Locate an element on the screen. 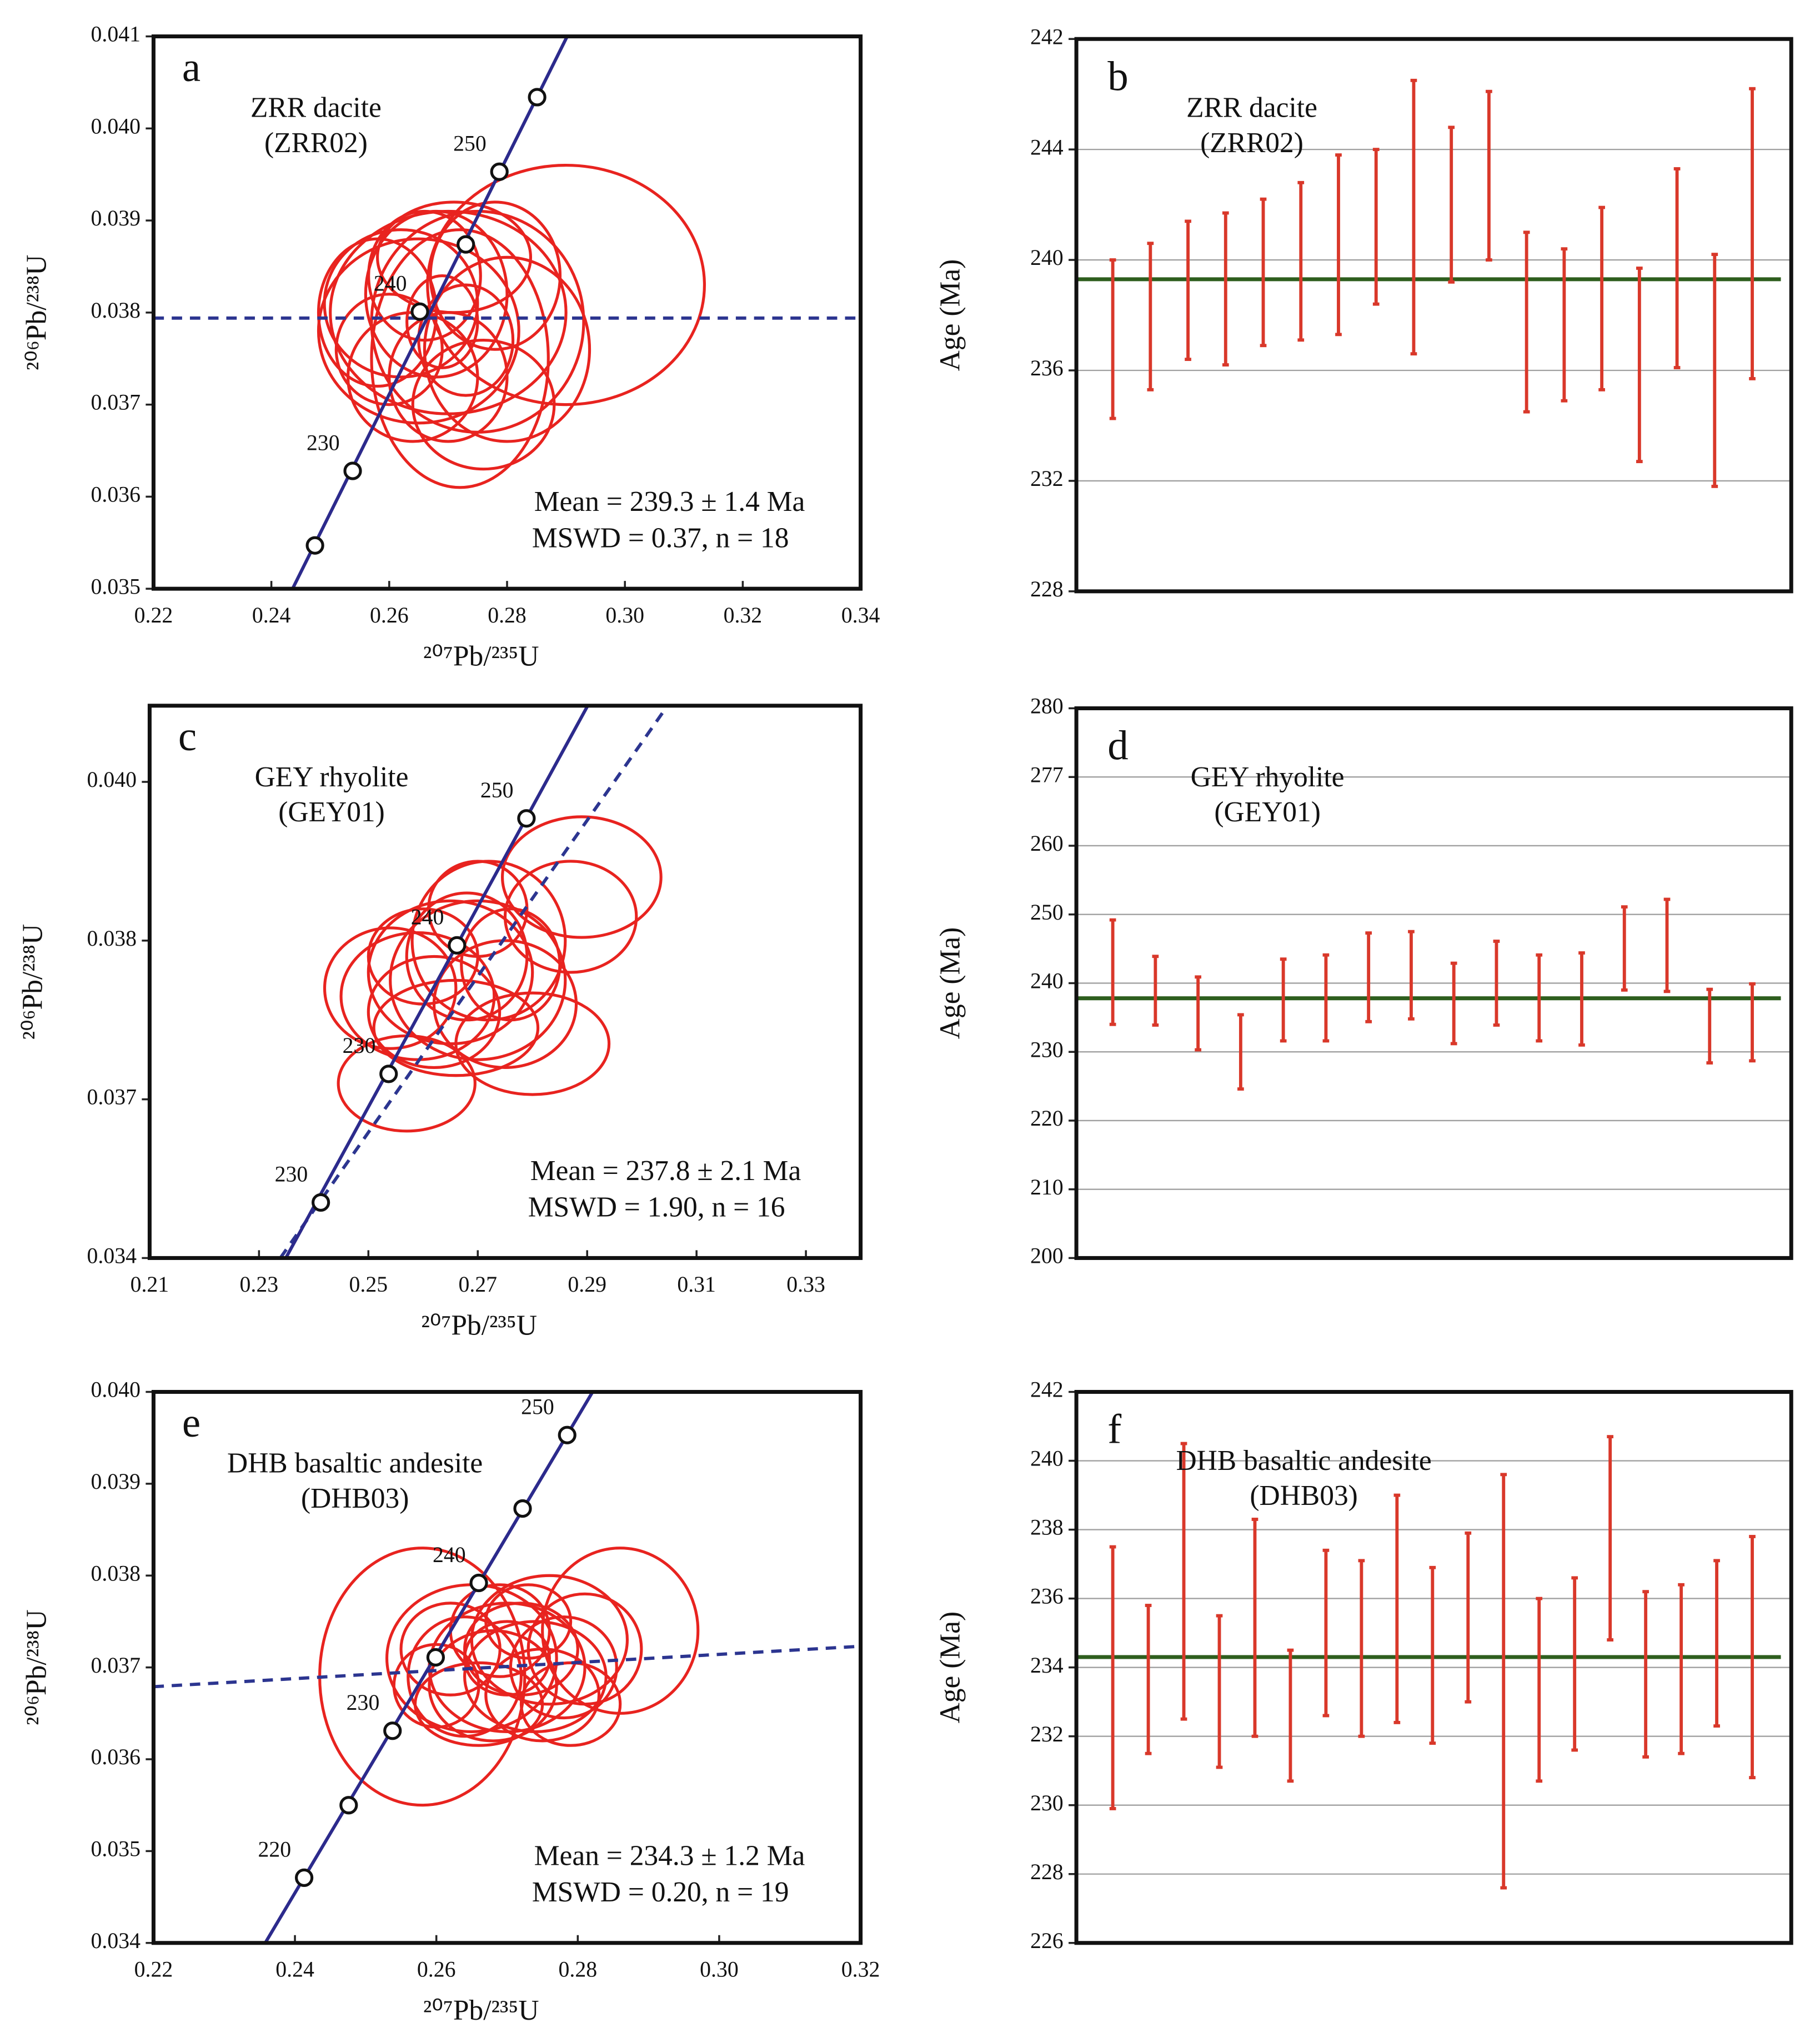  discordia-line is located at coordinates (507, 1666).